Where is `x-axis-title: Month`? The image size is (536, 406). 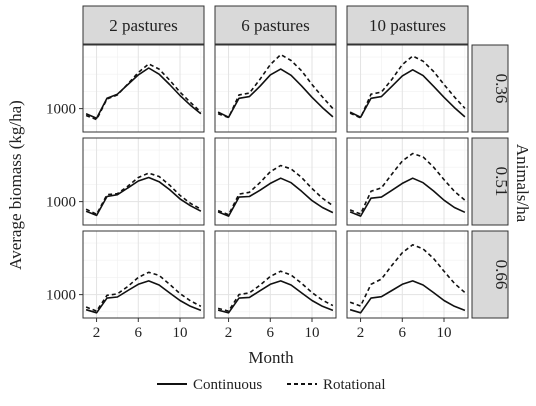
x-axis-title: Month is located at coordinates (271, 357).